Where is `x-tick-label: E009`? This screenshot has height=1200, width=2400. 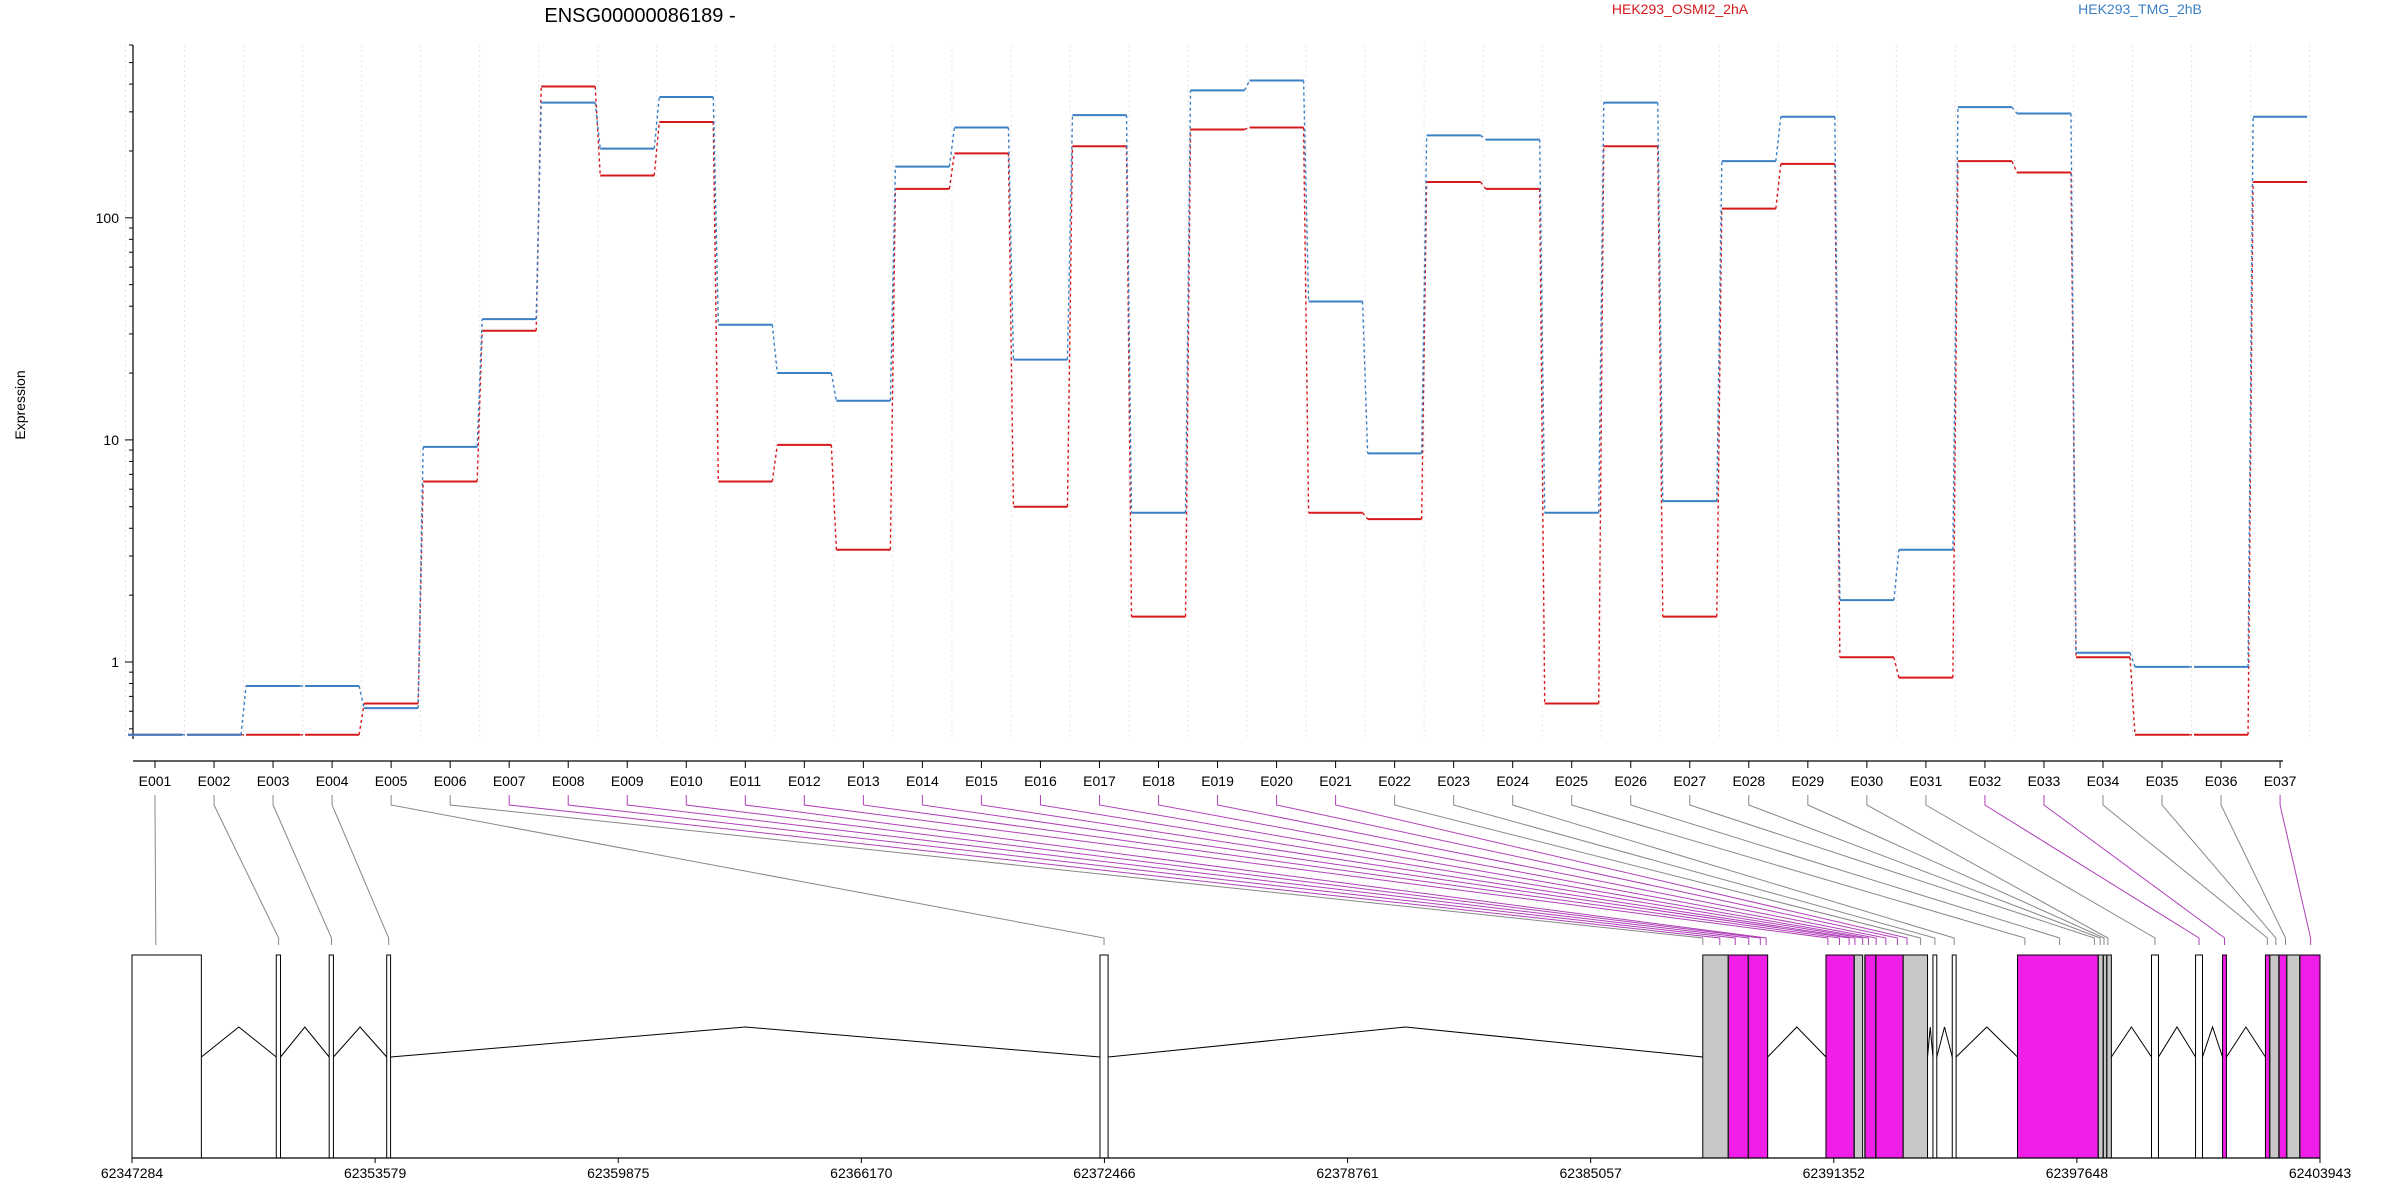 x-tick-label: E009 is located at coordinates (627, 781).